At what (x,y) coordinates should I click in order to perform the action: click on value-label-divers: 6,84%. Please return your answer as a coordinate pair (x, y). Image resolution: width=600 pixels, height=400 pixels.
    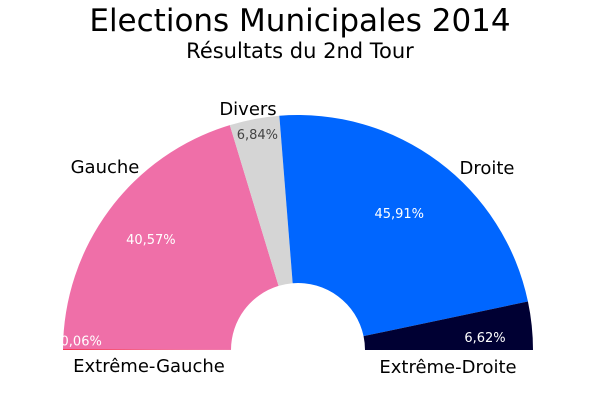
    Looking at the image, I should click on (257, 135).